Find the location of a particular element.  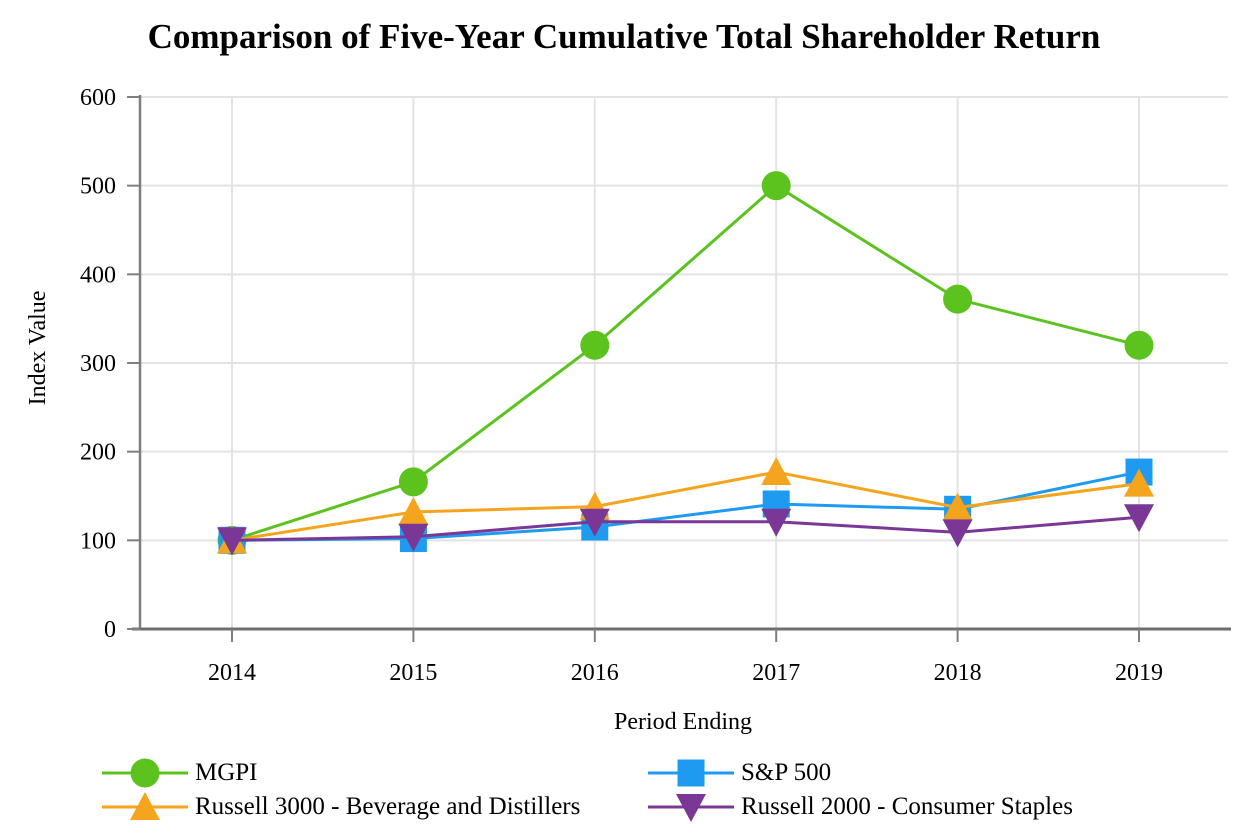

x-tick-label: 2019 is located at coordinates (1139, 673).